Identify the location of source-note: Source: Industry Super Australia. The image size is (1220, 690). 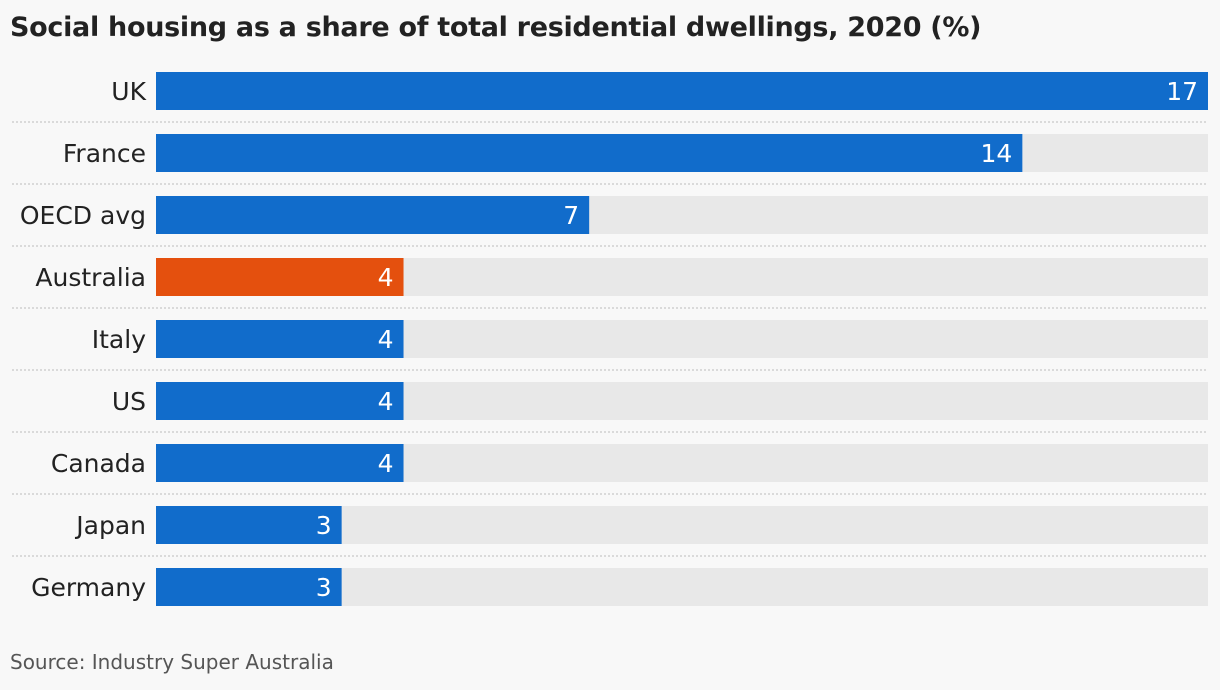
(172, 662).